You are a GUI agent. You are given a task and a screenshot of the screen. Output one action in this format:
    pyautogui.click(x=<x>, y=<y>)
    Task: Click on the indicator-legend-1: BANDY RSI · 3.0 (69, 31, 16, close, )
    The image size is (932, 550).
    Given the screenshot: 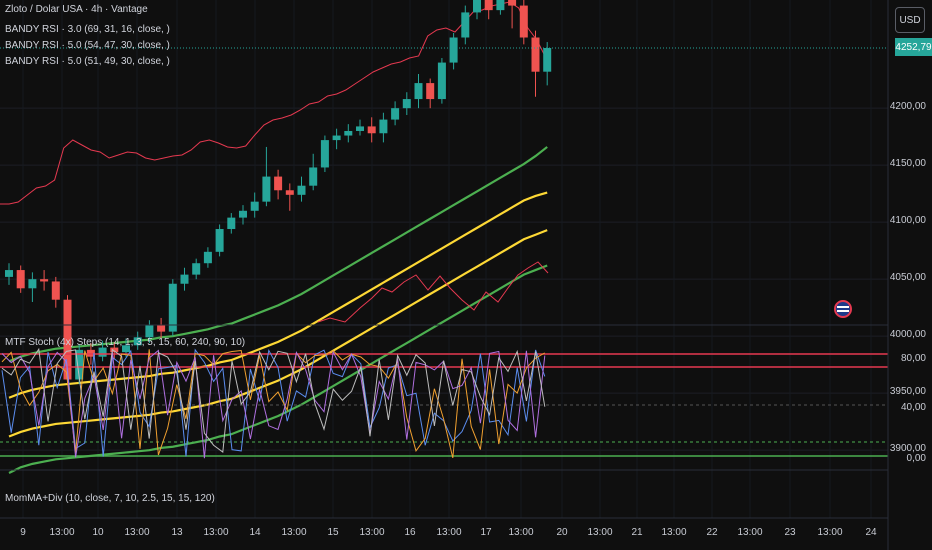 What is the action you would take?
    pyautogui.click(x=87, y=29)
    